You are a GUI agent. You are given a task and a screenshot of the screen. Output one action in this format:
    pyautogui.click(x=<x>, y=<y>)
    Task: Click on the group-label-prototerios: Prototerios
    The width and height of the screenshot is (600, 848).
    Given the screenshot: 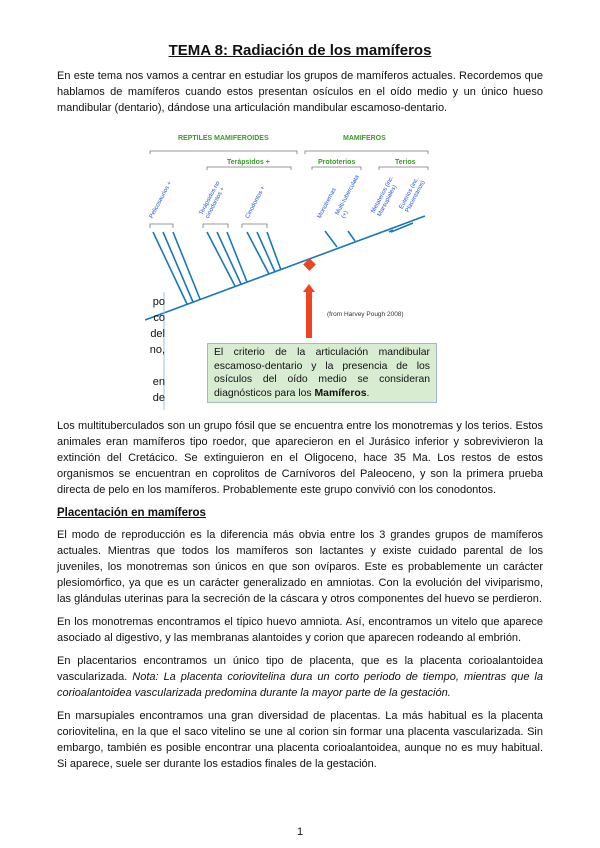 What is the action you would take?
    pyautogui.click(x=336, y=162)
    